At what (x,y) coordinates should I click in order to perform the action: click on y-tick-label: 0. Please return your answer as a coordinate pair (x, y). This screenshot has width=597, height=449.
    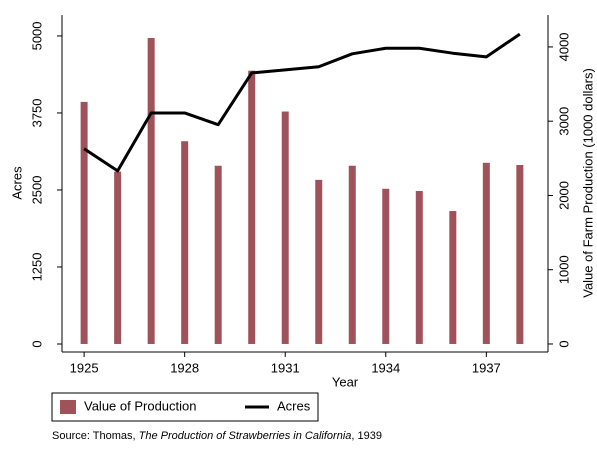
    Looking at the image, I should click on (36, 343).